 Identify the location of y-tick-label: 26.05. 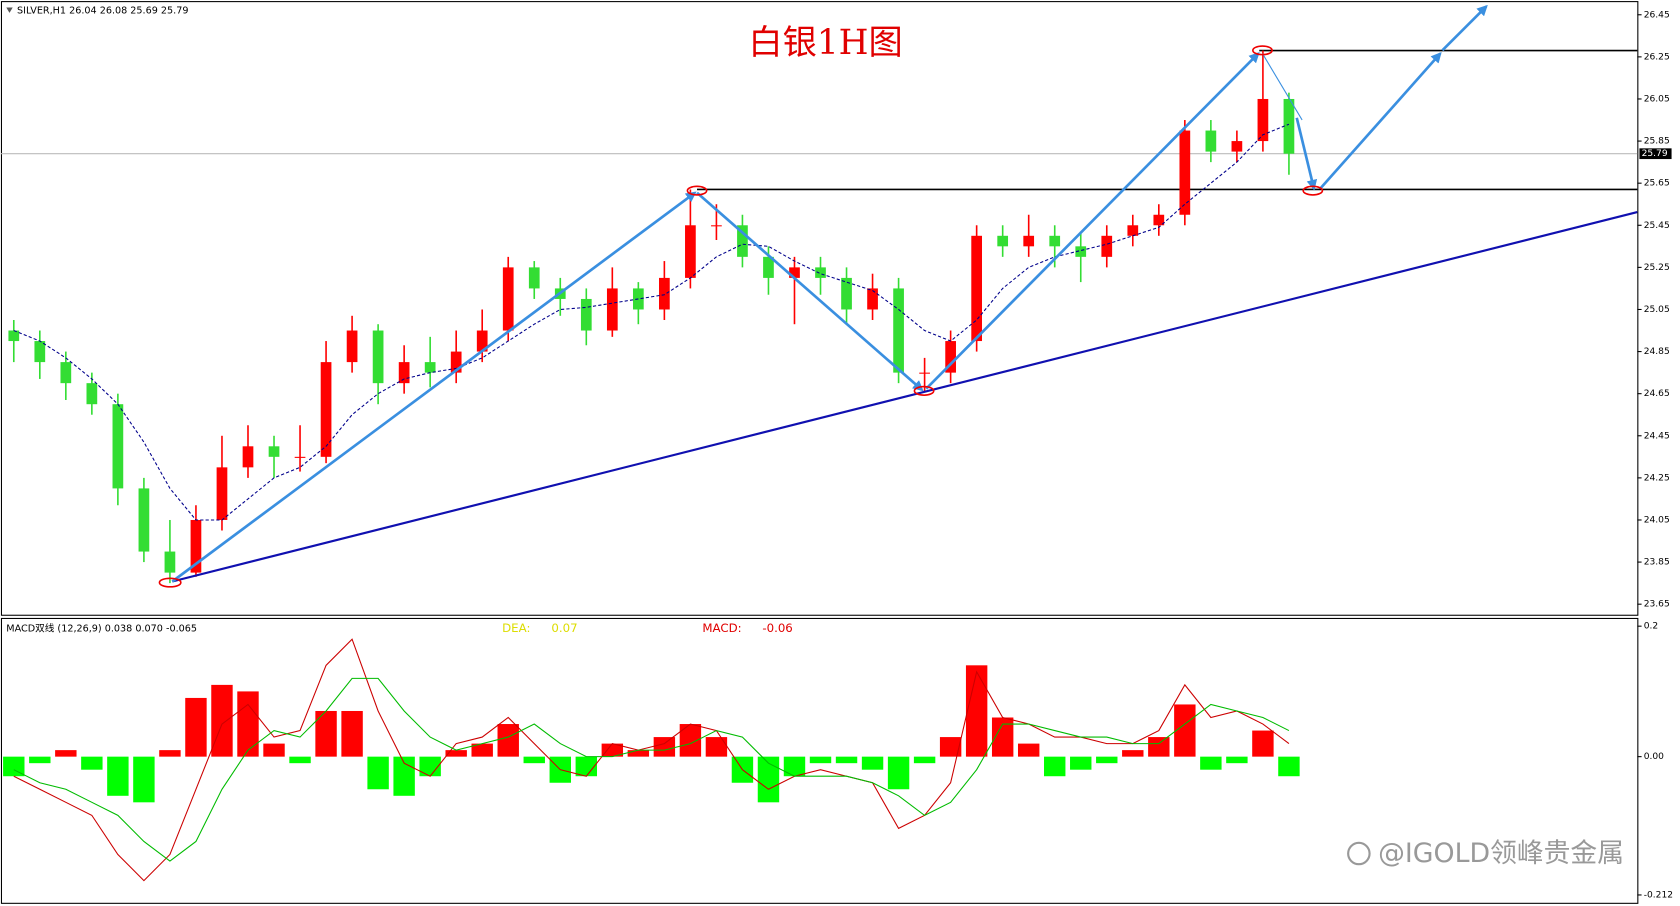
(1657, 99).